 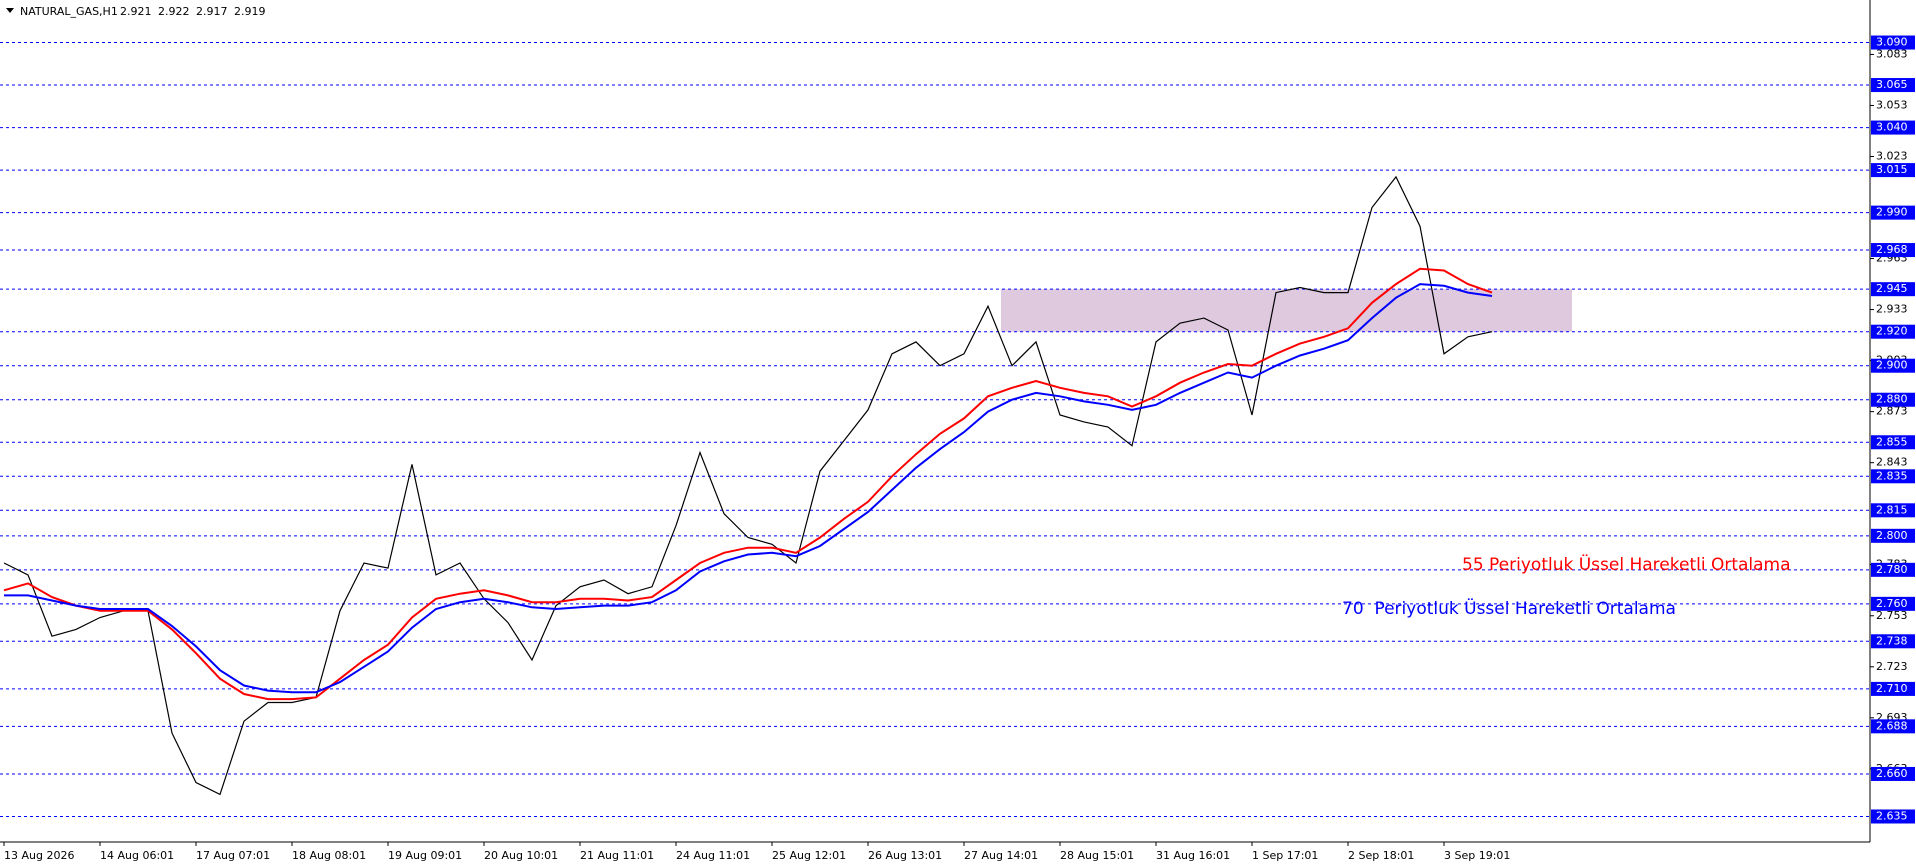 I want to click on level-label: 2.710, so click(x=1892, y=688).